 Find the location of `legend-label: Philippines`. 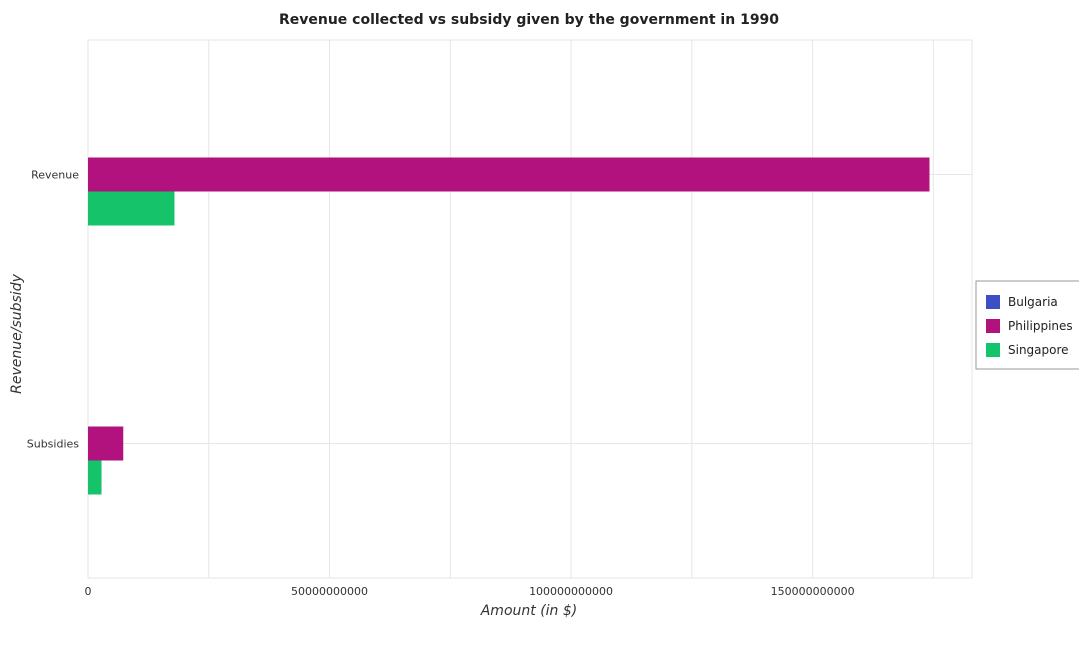

legend-label: Philippines is located at coordinates (1040, 326).